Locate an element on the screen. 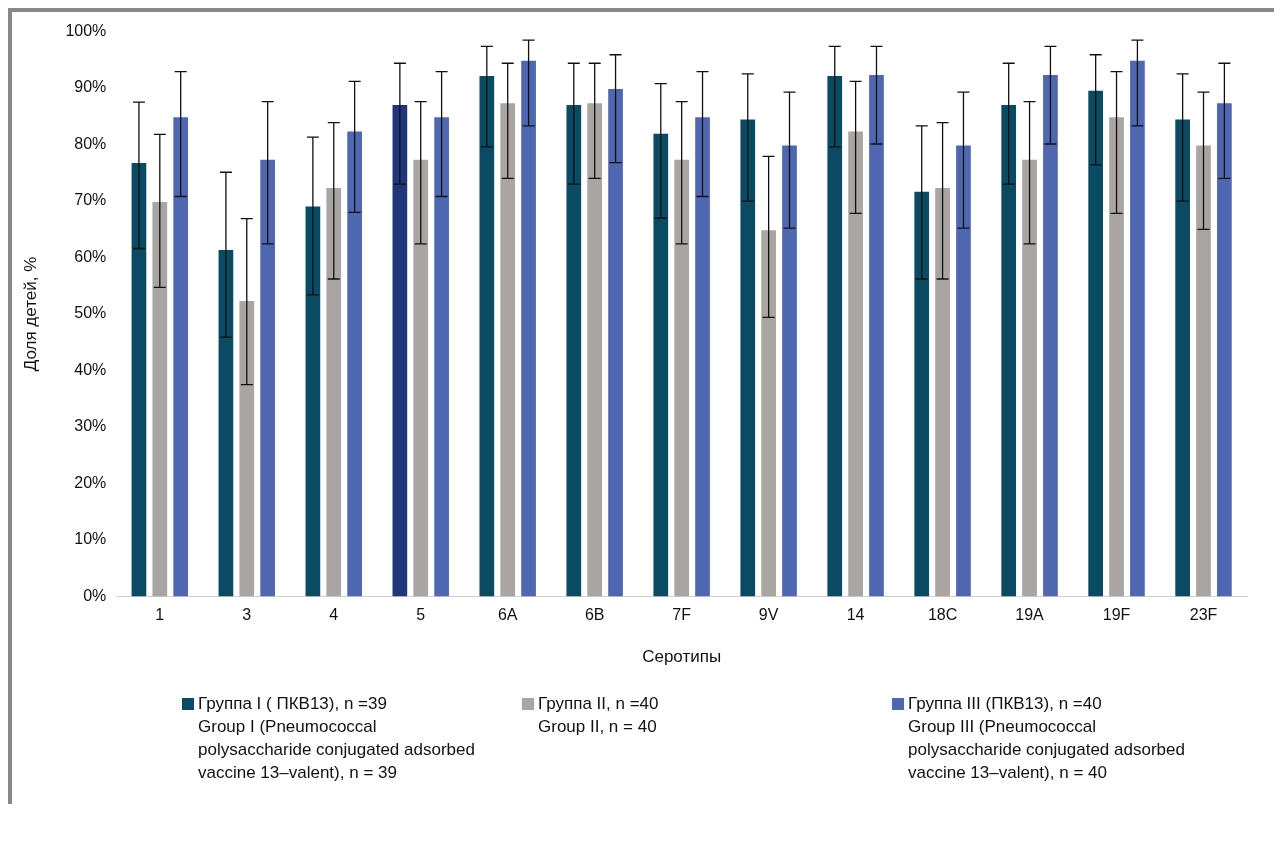 This screenshot has height=864, width=1281. legend-label: Группа II, n =40 Group II, n = 40 is located at coordinates (598, 715).